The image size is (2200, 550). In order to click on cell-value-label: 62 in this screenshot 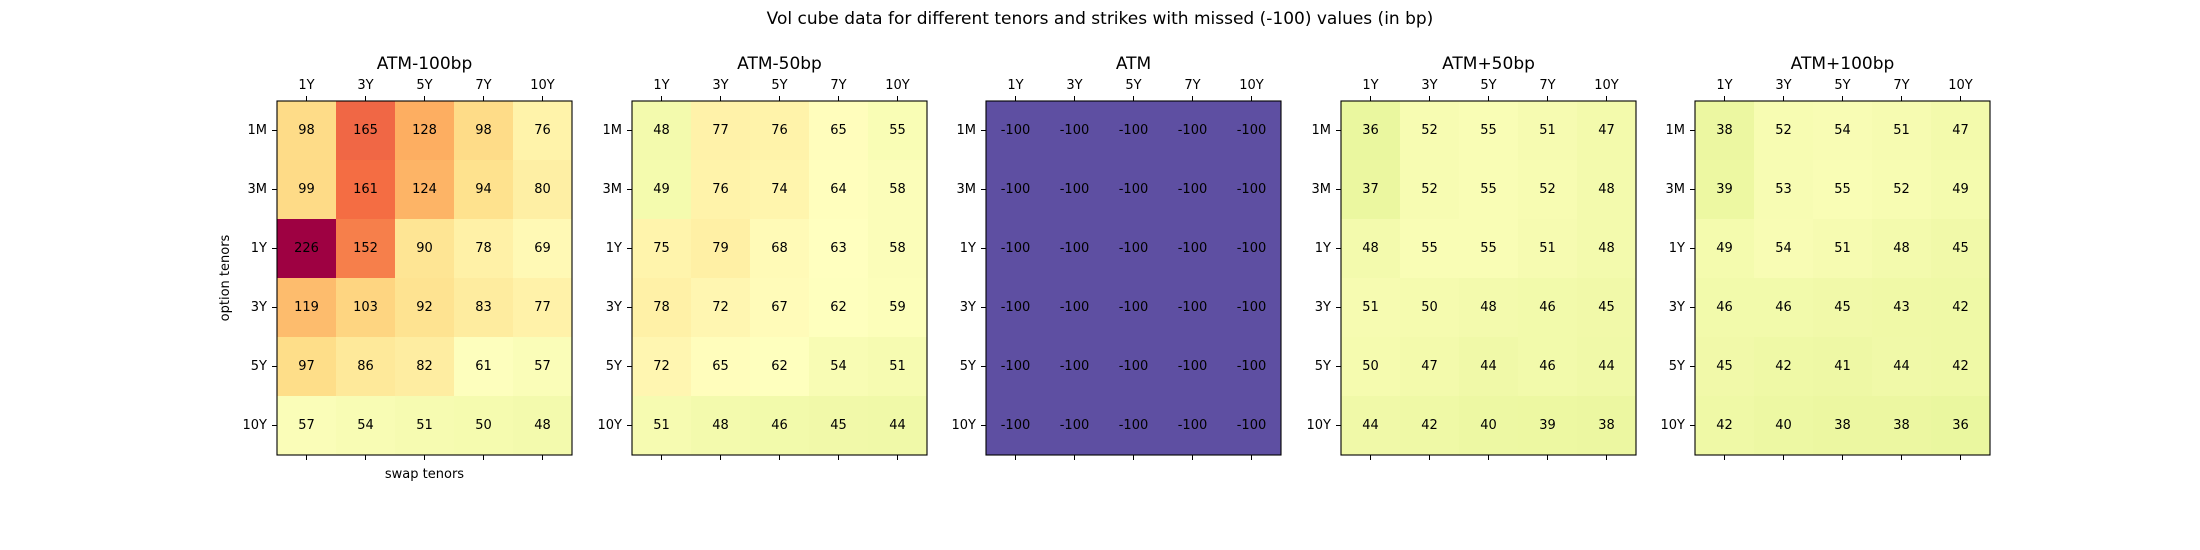, I will do `click(779, 366)`.